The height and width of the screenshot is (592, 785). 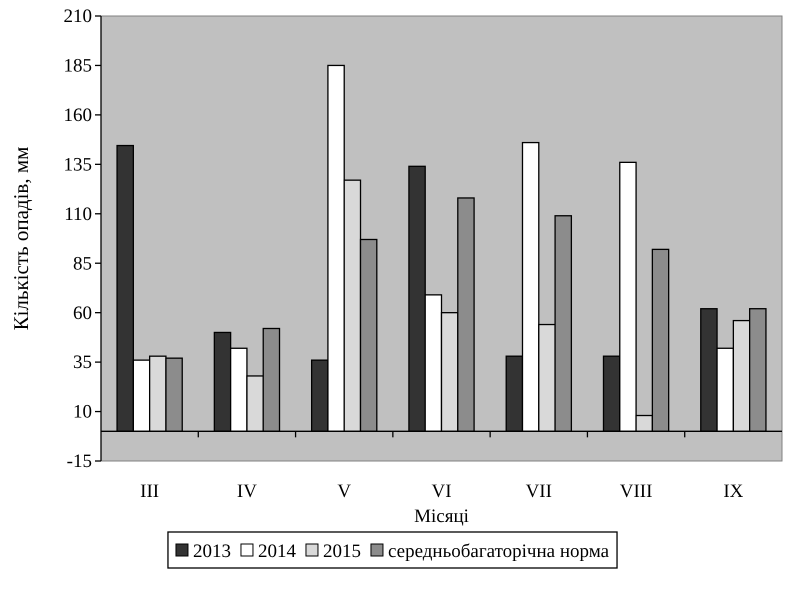 What do you see at coordinates (78, 66) in the screenshot?
I see `y-tick-label: 185` at bounding box center [78, 66].